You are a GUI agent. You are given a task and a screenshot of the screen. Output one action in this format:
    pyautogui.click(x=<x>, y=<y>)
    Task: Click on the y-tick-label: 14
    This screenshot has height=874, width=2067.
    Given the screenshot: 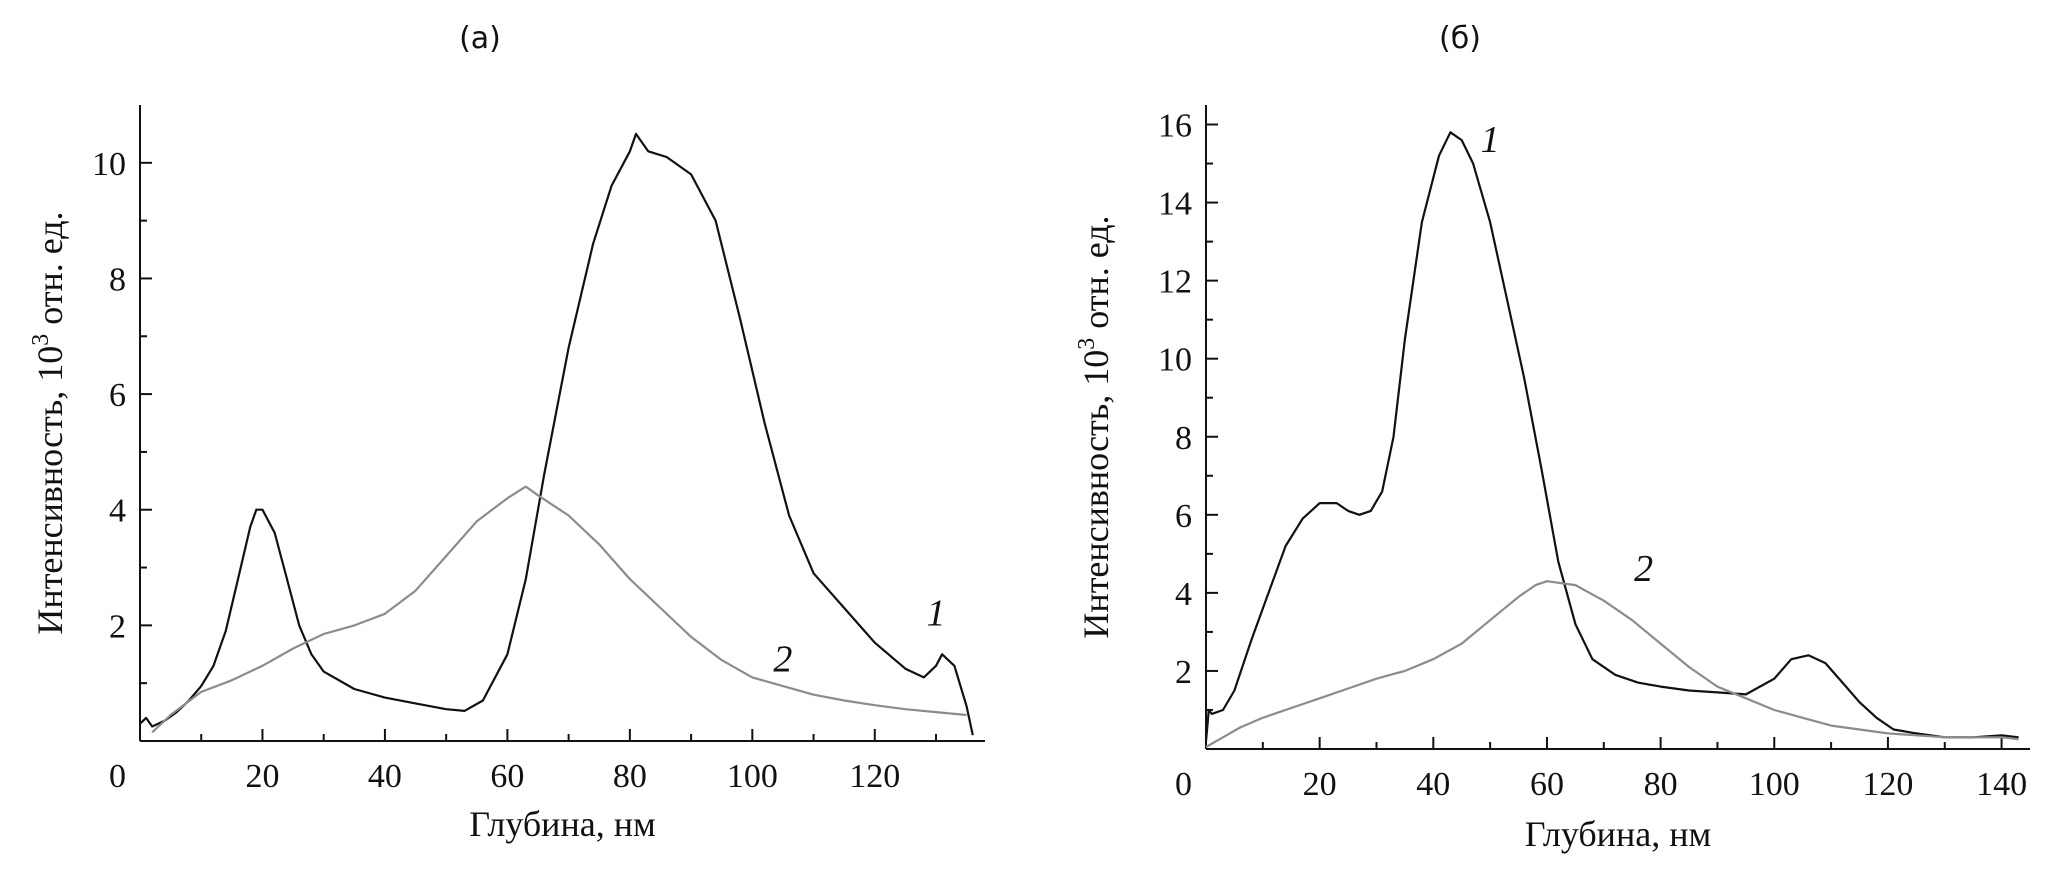 What is the action you would take?
    pyautogui.click(x=1175, y=204)
    